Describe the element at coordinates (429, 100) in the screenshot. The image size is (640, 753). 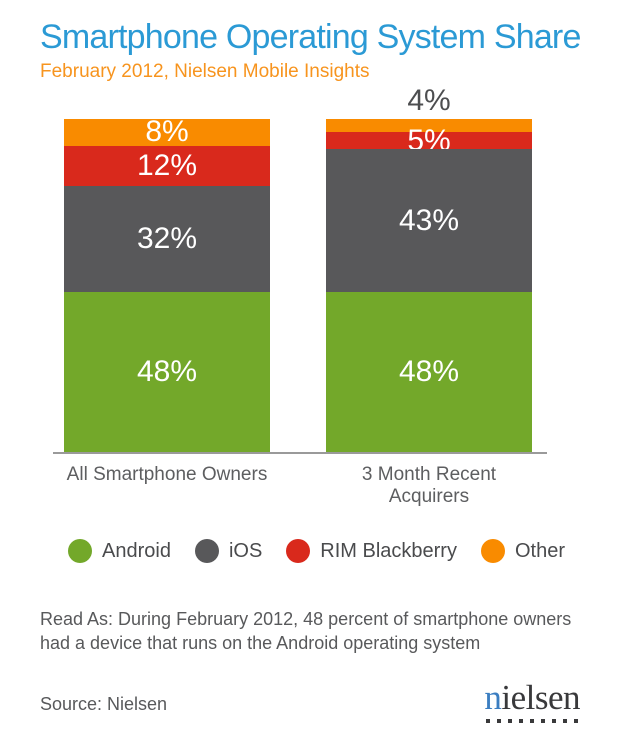
I see `value-label-outside-other: 4%` at that location.